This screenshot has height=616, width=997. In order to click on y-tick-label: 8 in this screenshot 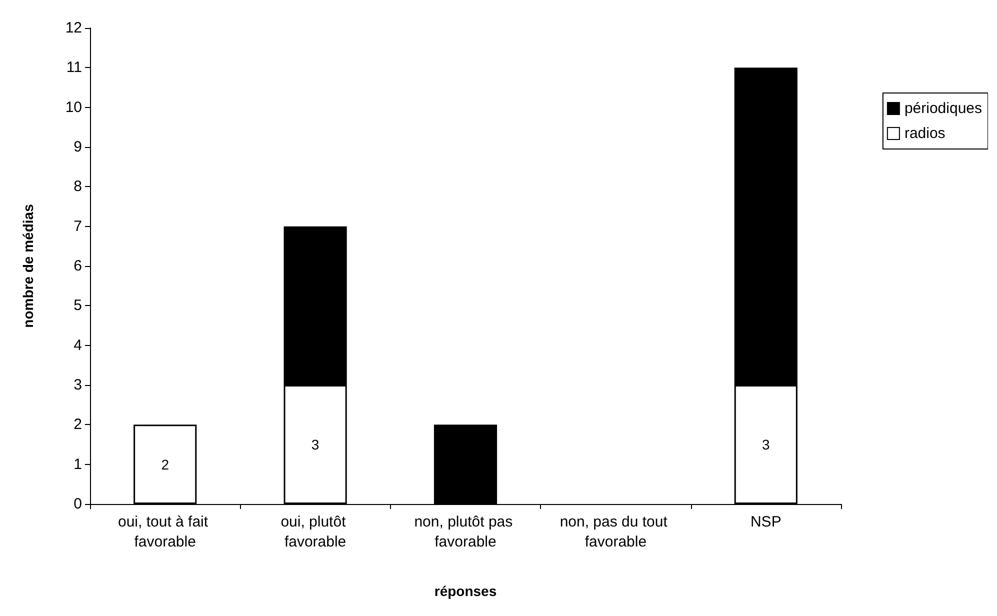, I will do `click(78, 187)`.